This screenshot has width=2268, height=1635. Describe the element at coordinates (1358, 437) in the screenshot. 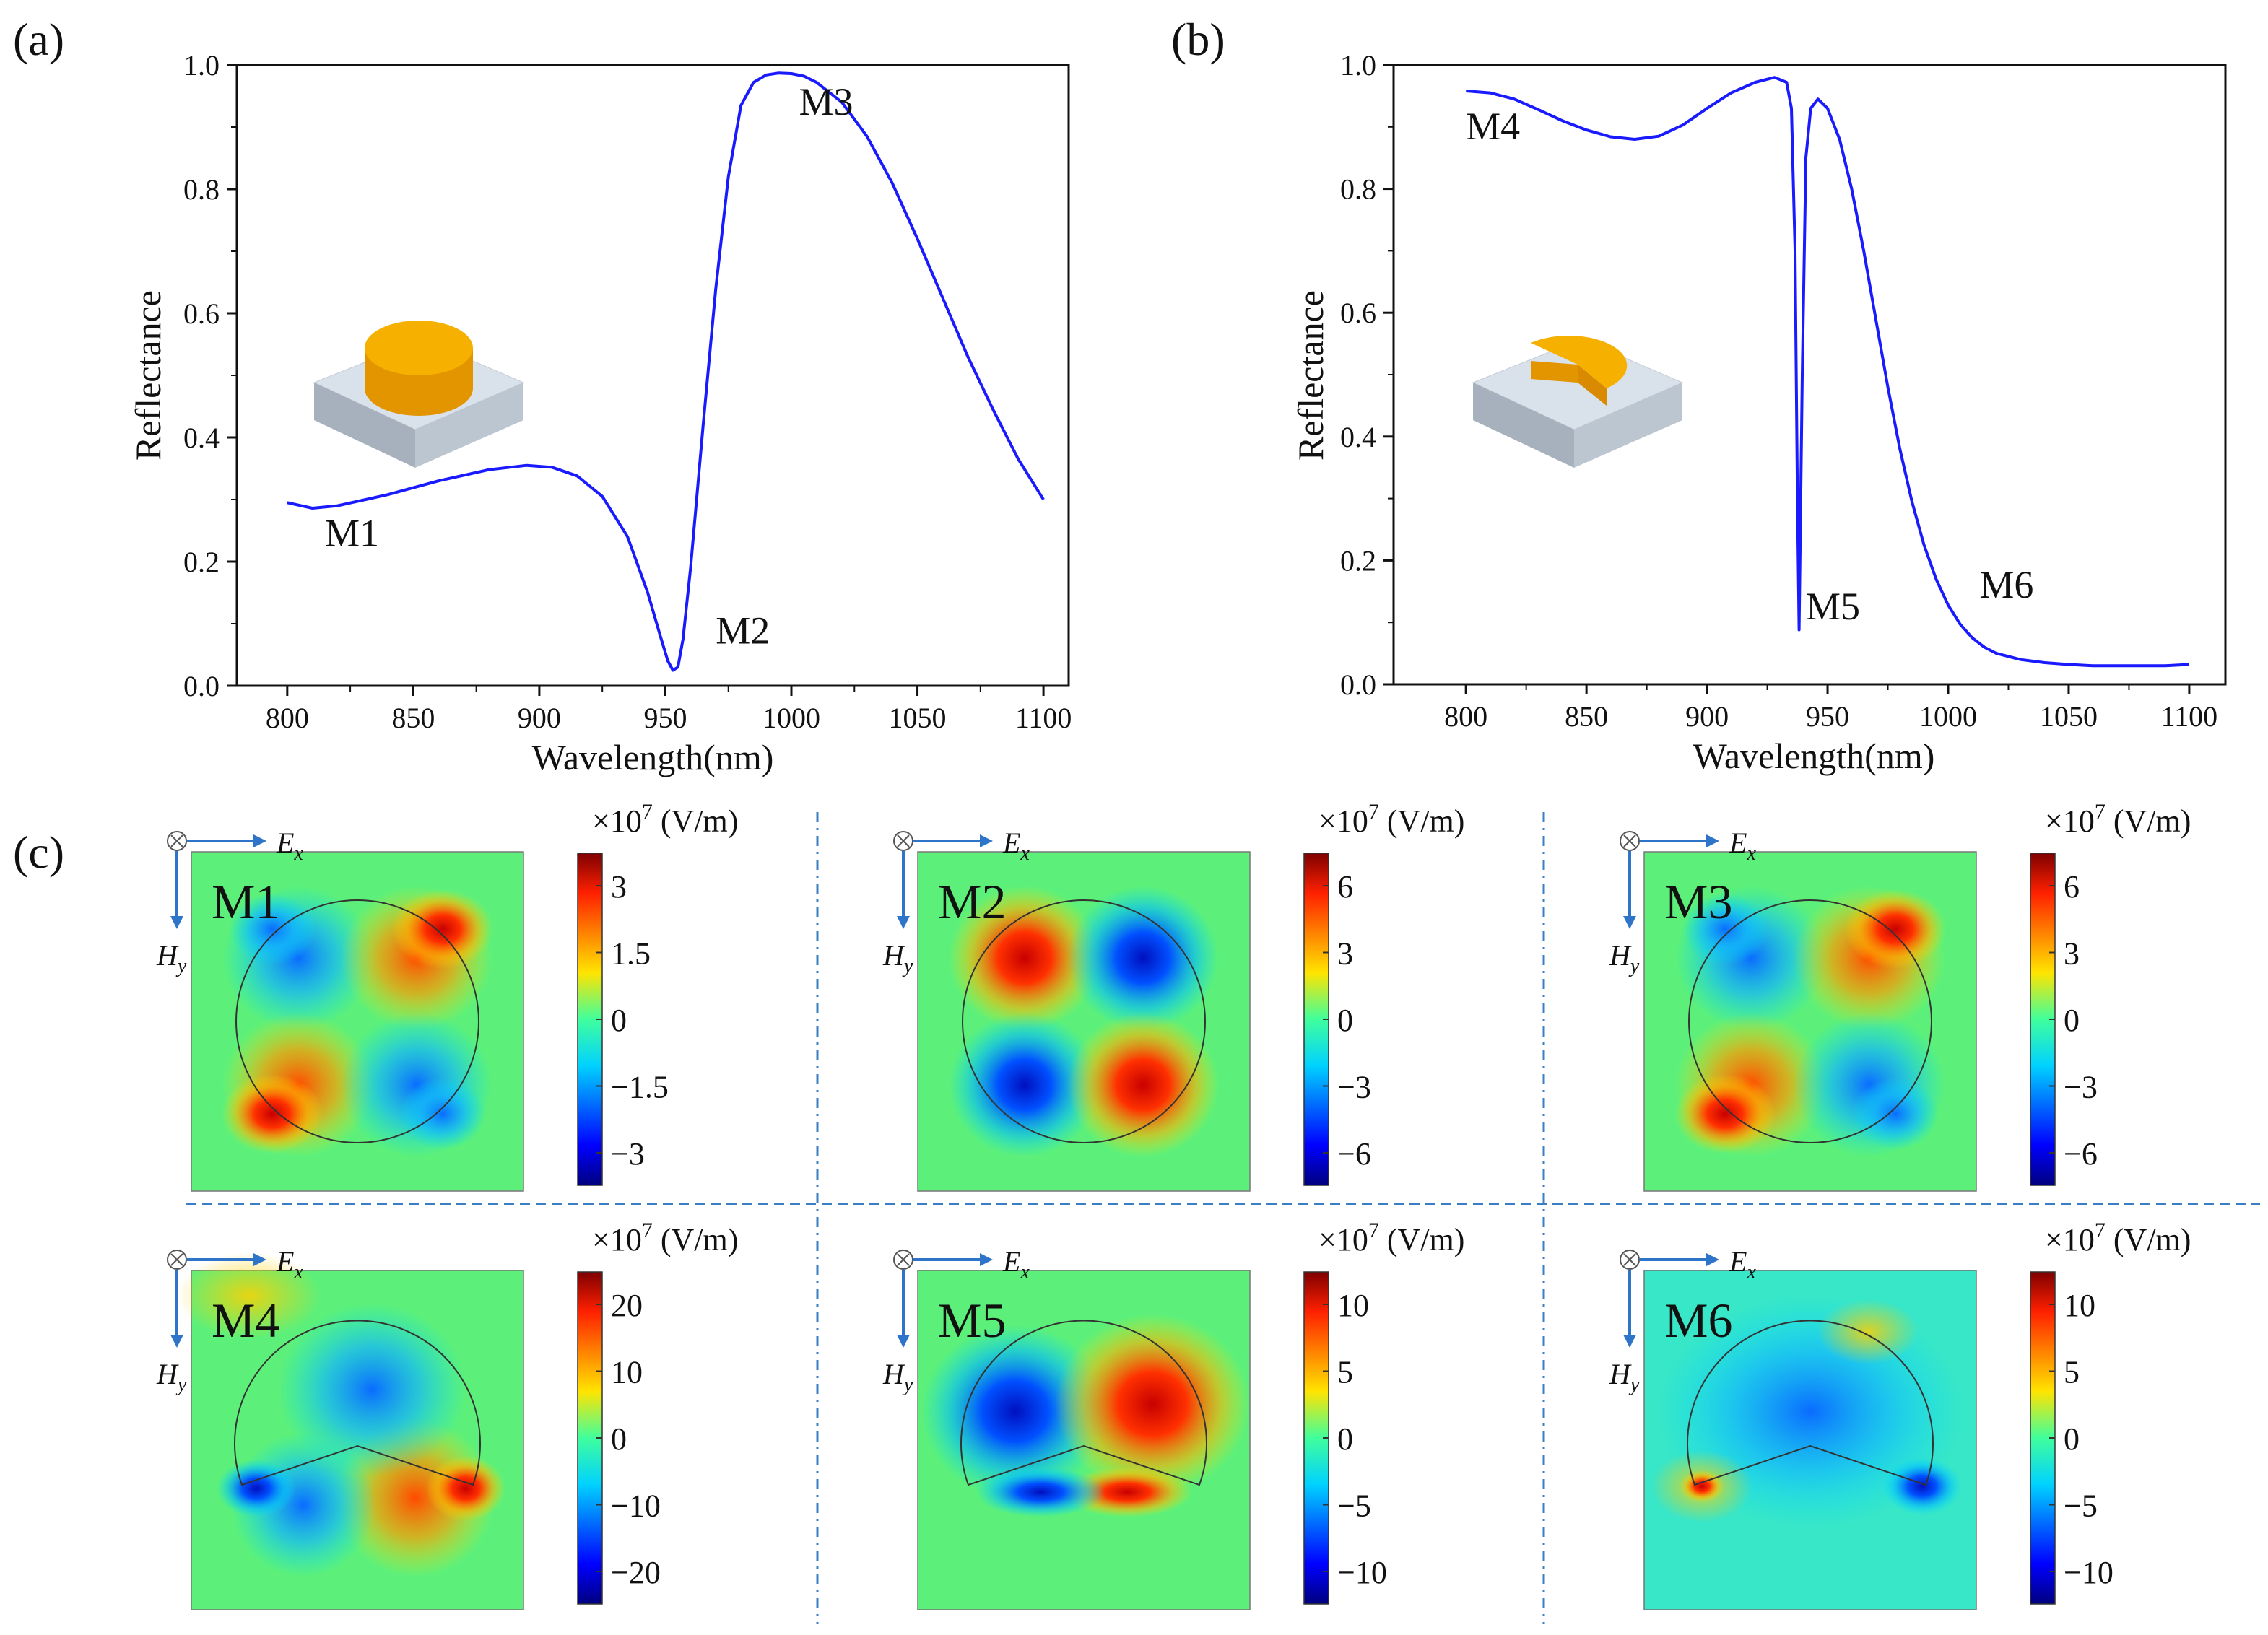

I see `y-tick-label: 0.4` at that location.